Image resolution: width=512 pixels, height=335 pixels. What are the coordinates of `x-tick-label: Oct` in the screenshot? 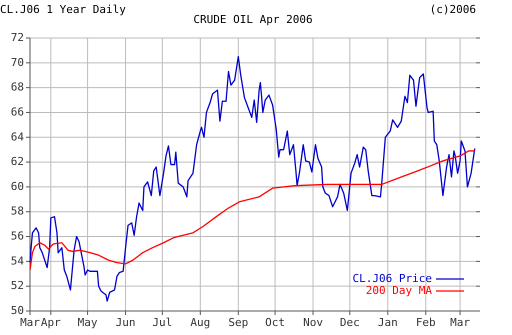 It's located at (275, 322).